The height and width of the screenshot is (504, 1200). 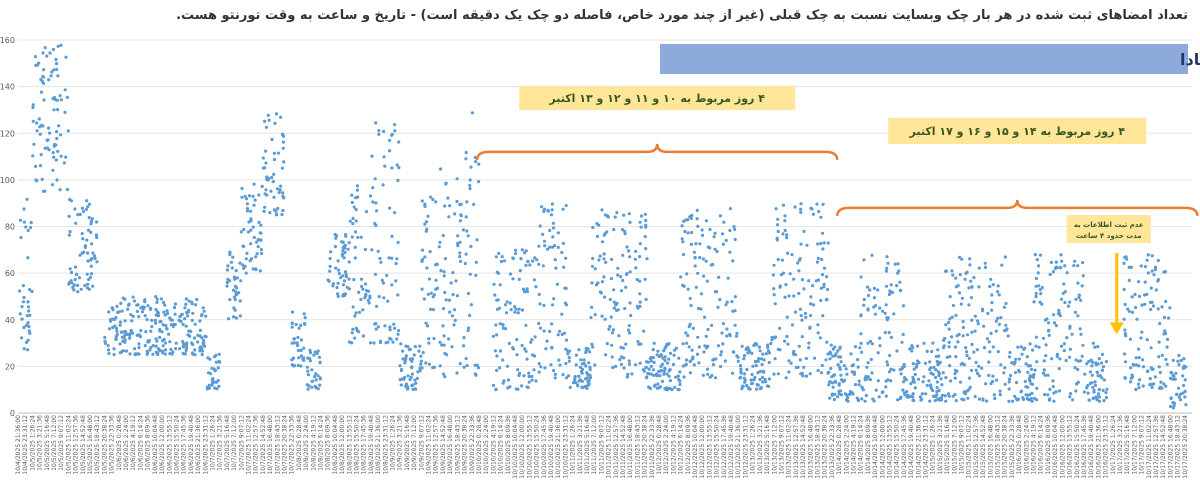 I want to click on x-tick-label: 10/11/2025 5:16:48, so click(x=587, y=445).